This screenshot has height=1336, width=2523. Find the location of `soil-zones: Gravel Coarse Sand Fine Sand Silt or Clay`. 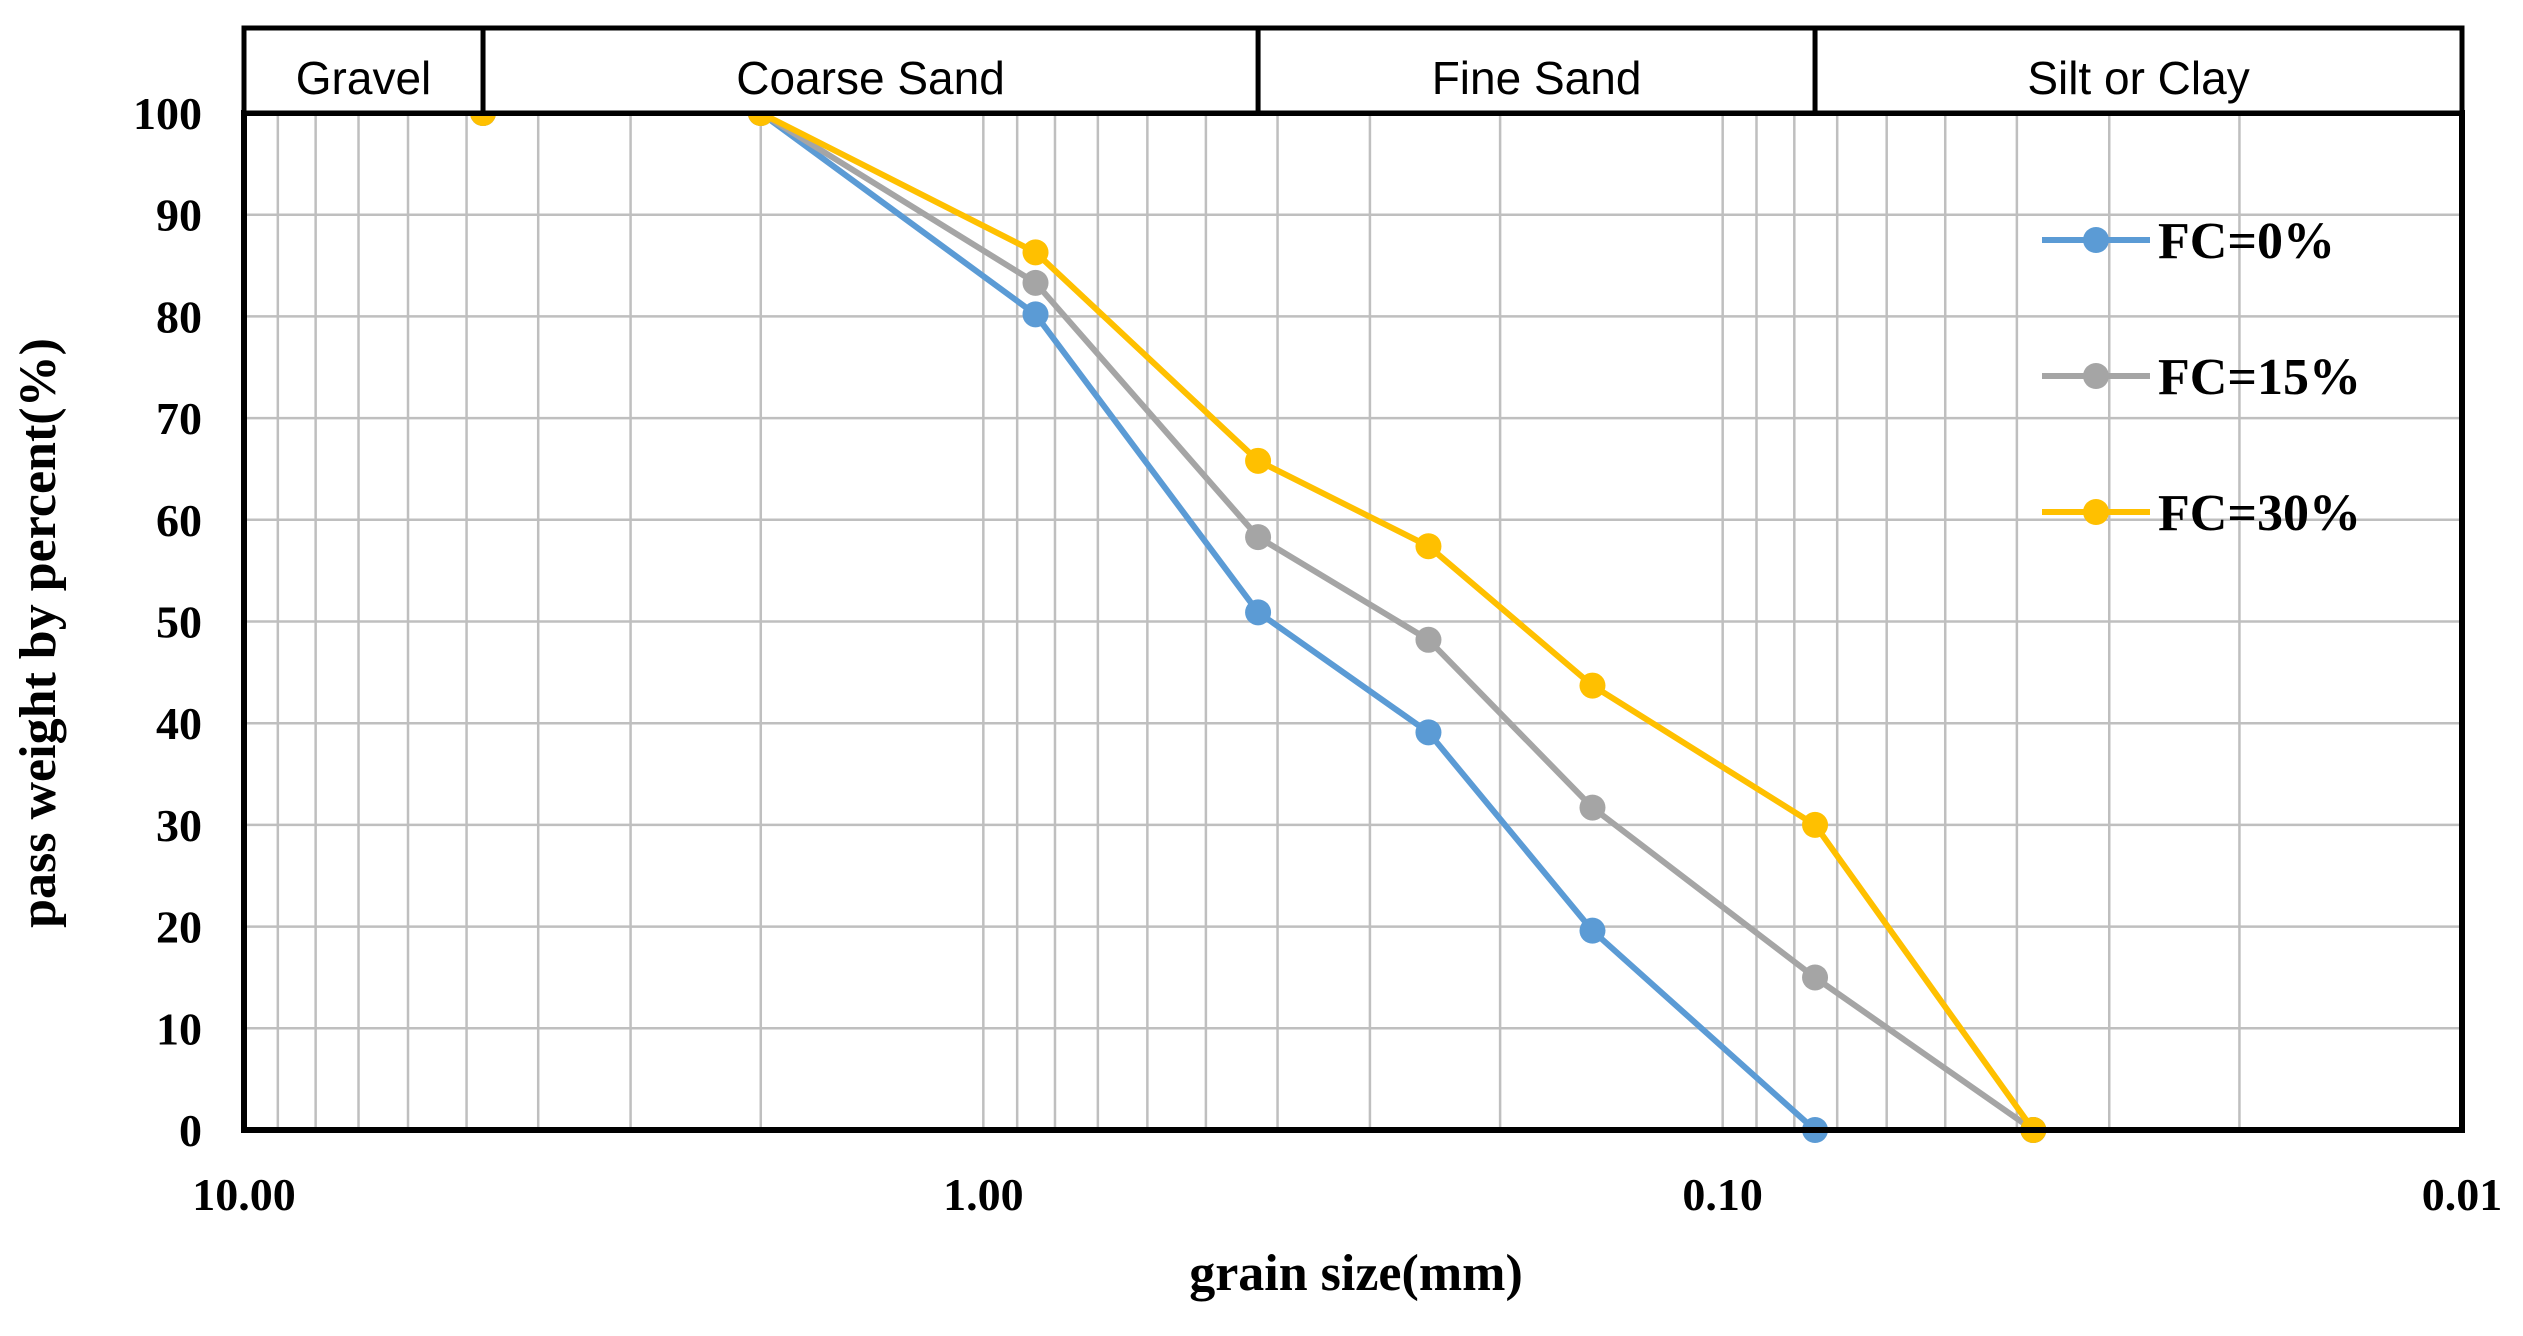

soil-zones: Gravel Coarse Sand Fine Sand Silt or Clay is located at coordinates (1353, 70).